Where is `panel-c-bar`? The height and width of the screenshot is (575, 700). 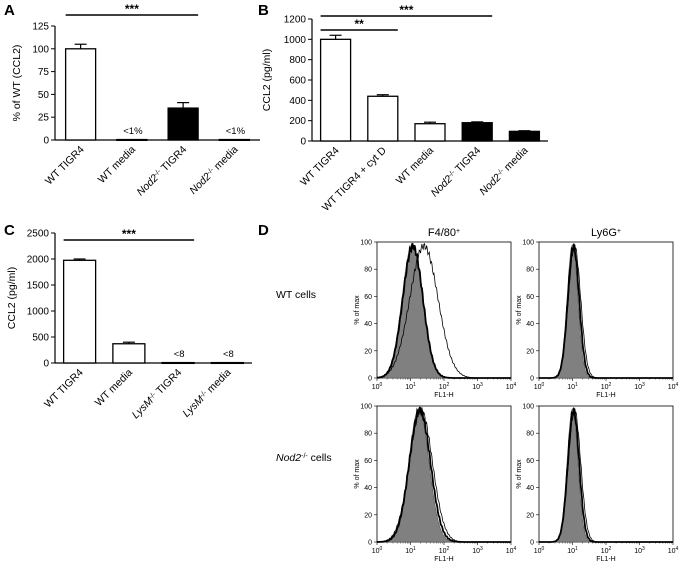
panel-c-bar is located at coordinates (79, 311).